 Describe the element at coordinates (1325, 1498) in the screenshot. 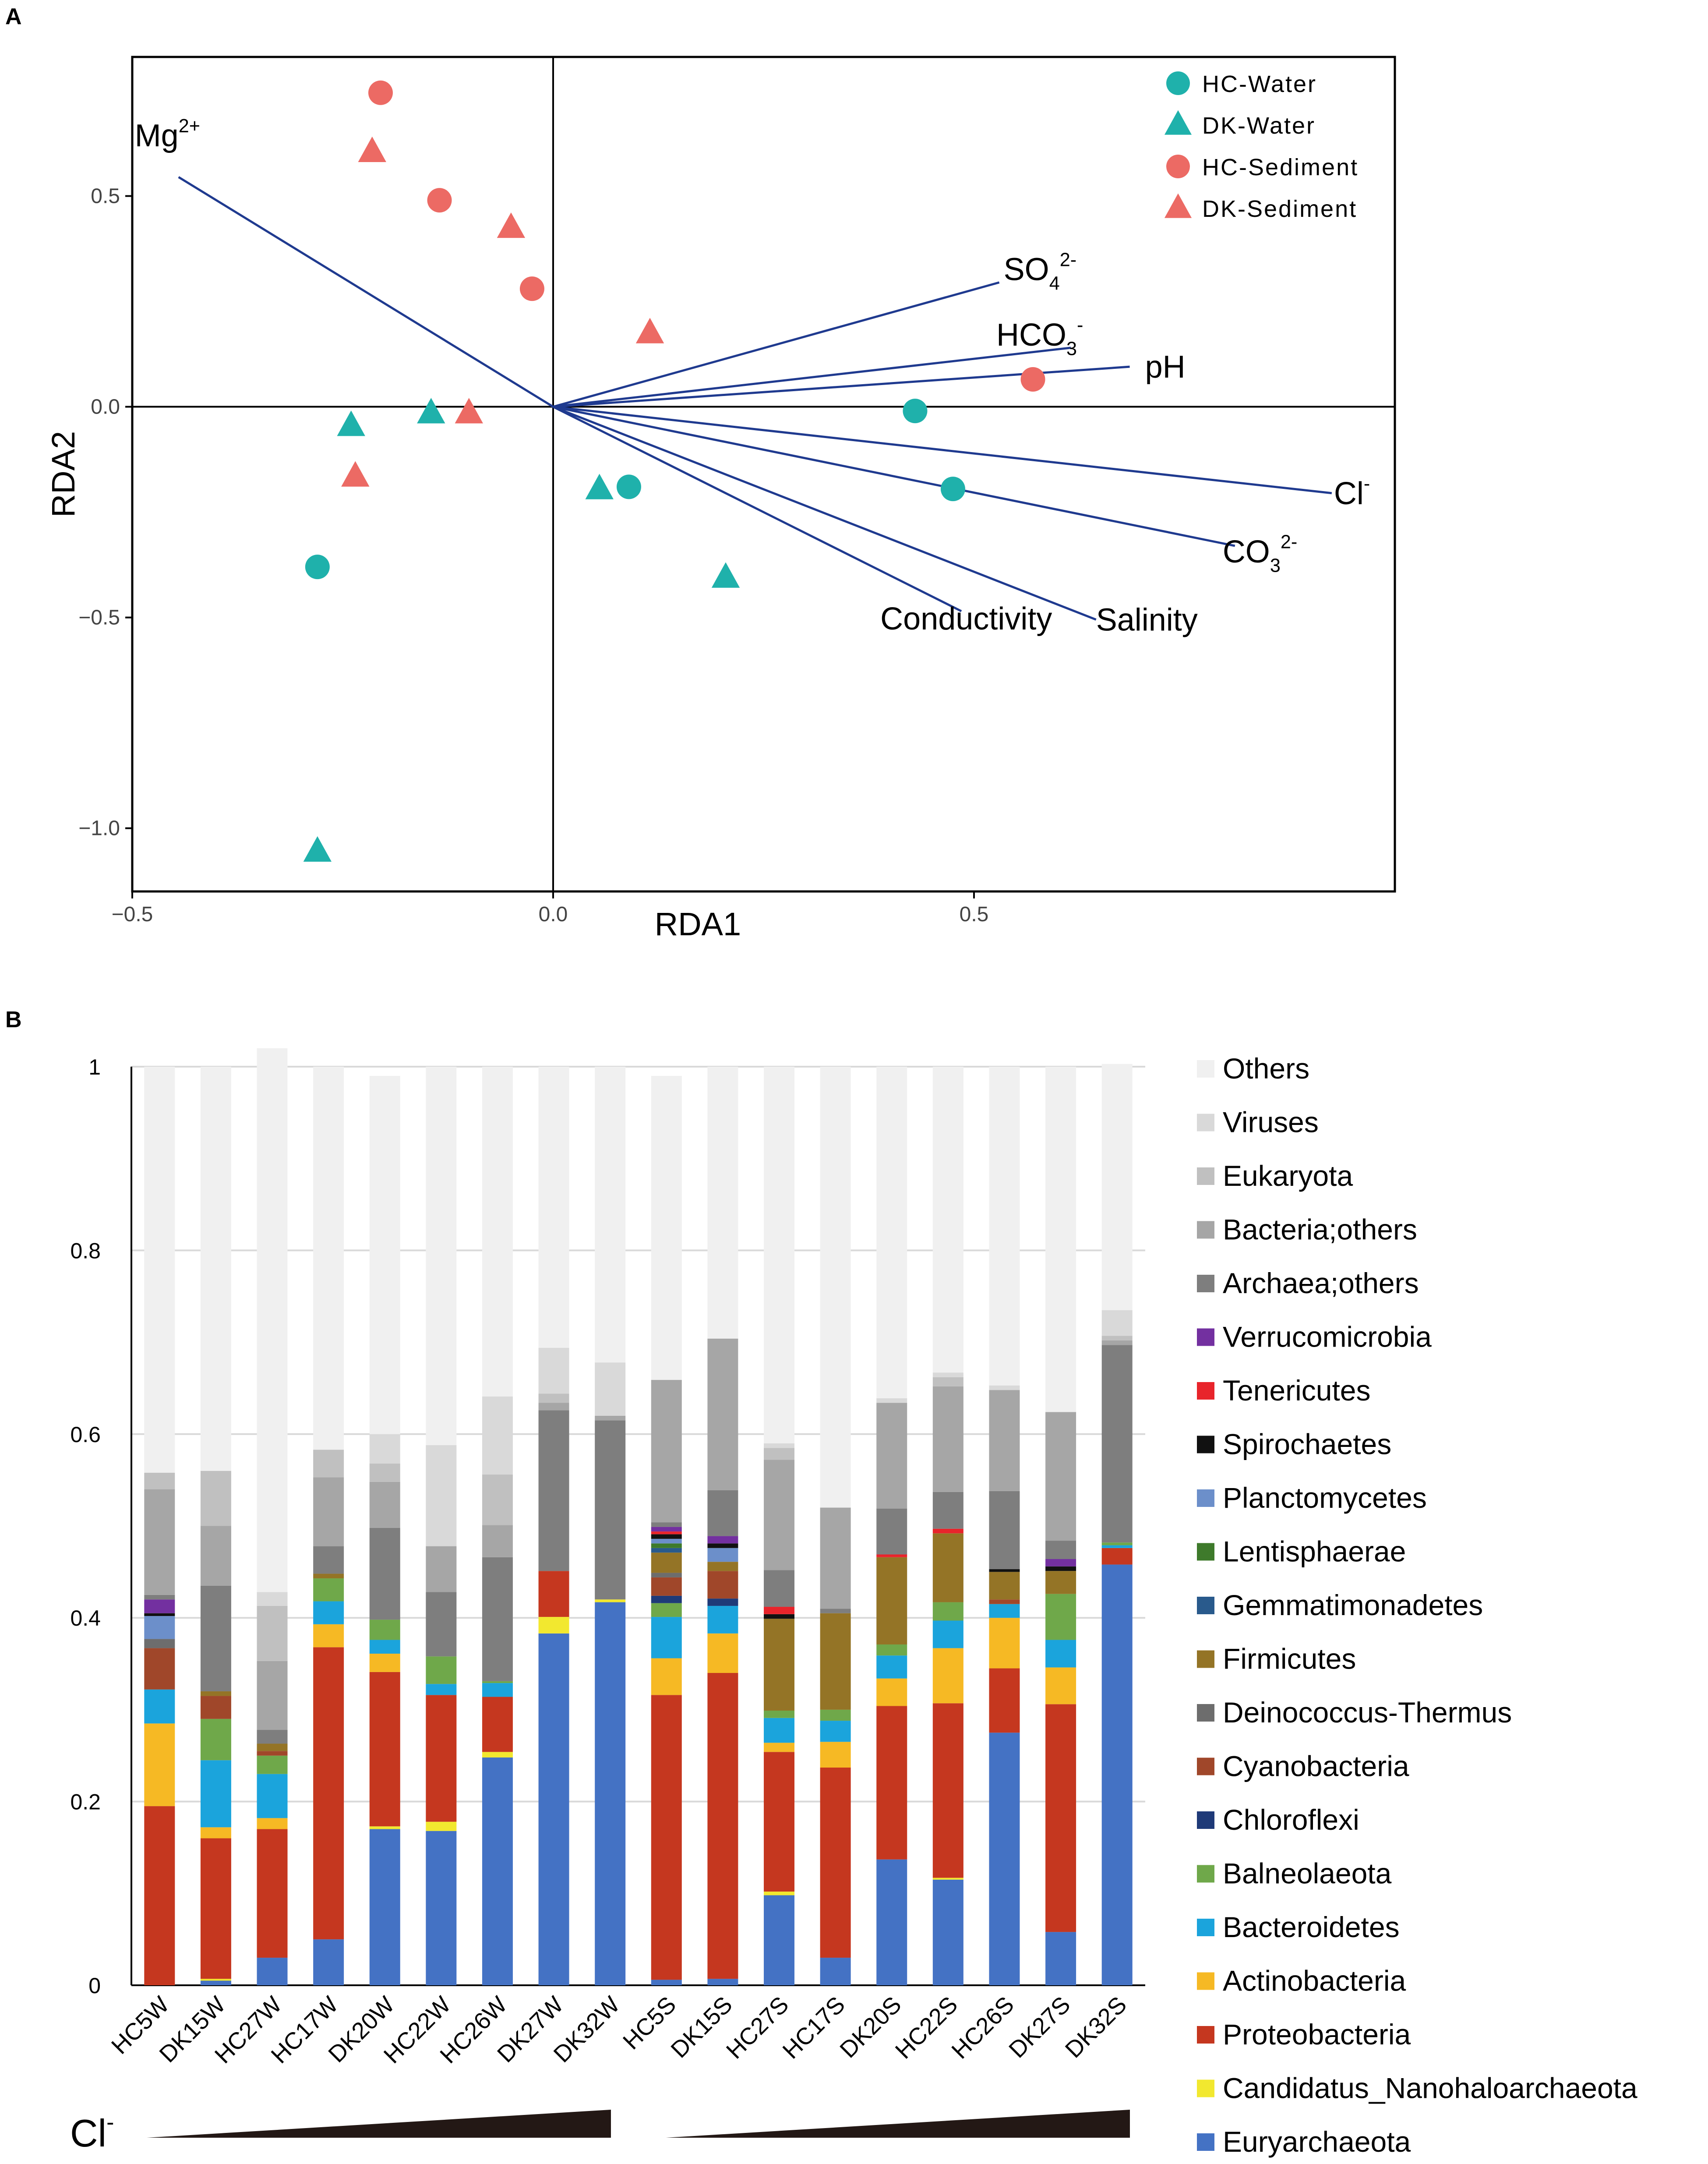

I see `legend-label: Planctomycetes` at that location.